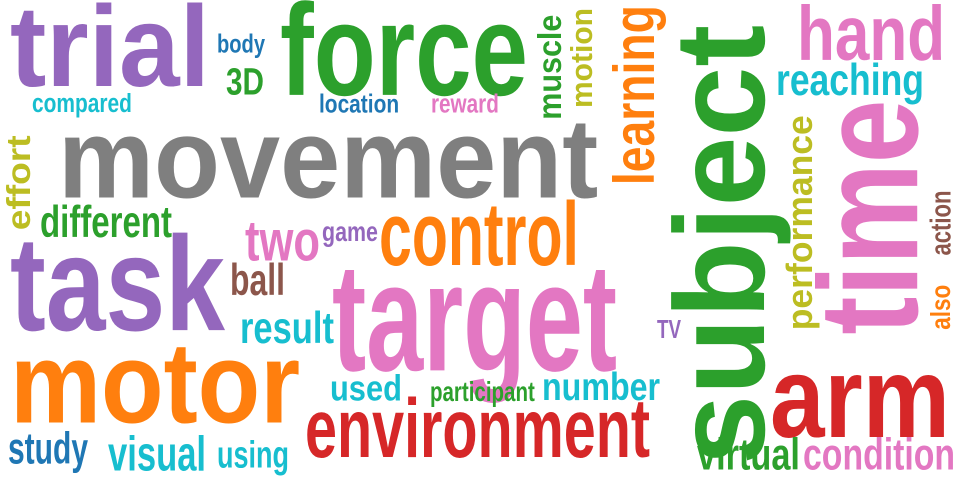 The image size is (960, 480). Describe the element at coordinates (253, 454) in the screenshot. I see `word-using: using` at that location.